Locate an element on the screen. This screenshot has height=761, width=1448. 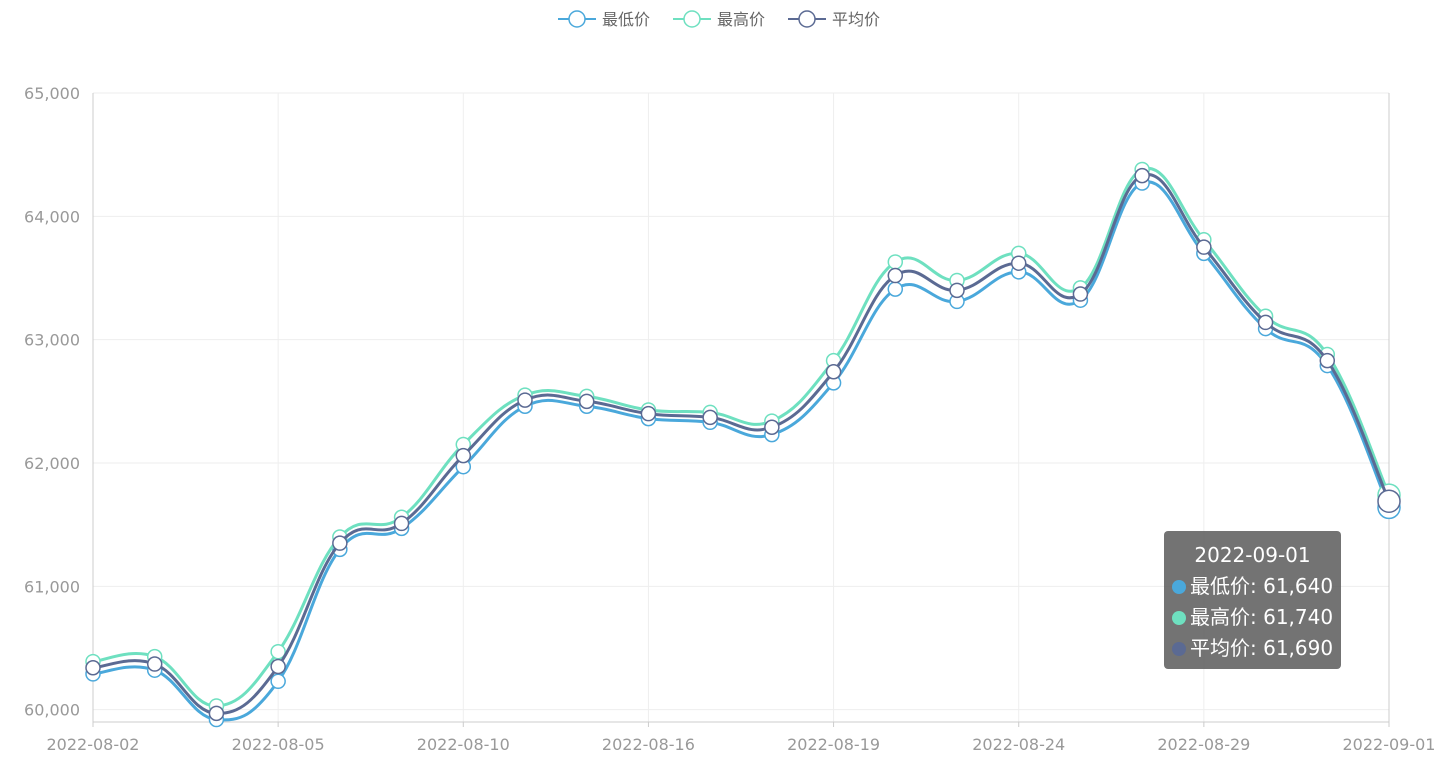
tooltip-row-low: 最低价: 61,640 is located at coordinates (1256, 586).